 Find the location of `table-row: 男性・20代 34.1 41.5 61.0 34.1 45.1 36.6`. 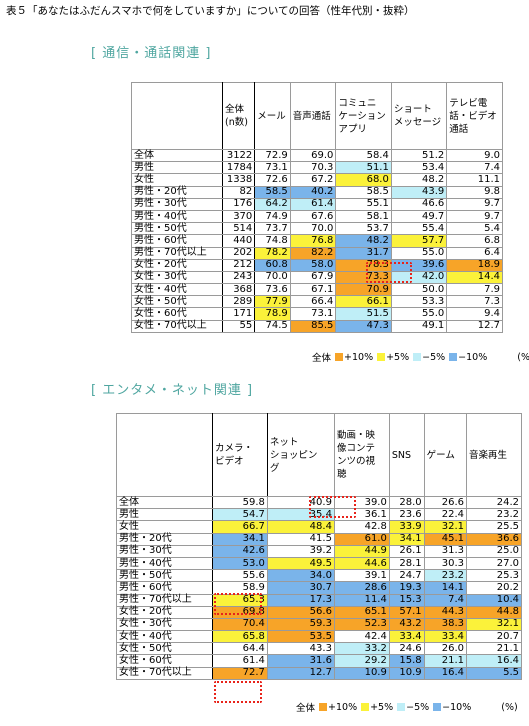

table-row: 男性・20代 34.1 41.5 61.0 34.1 45.1 36.6 is located at coordinates (319, 539).